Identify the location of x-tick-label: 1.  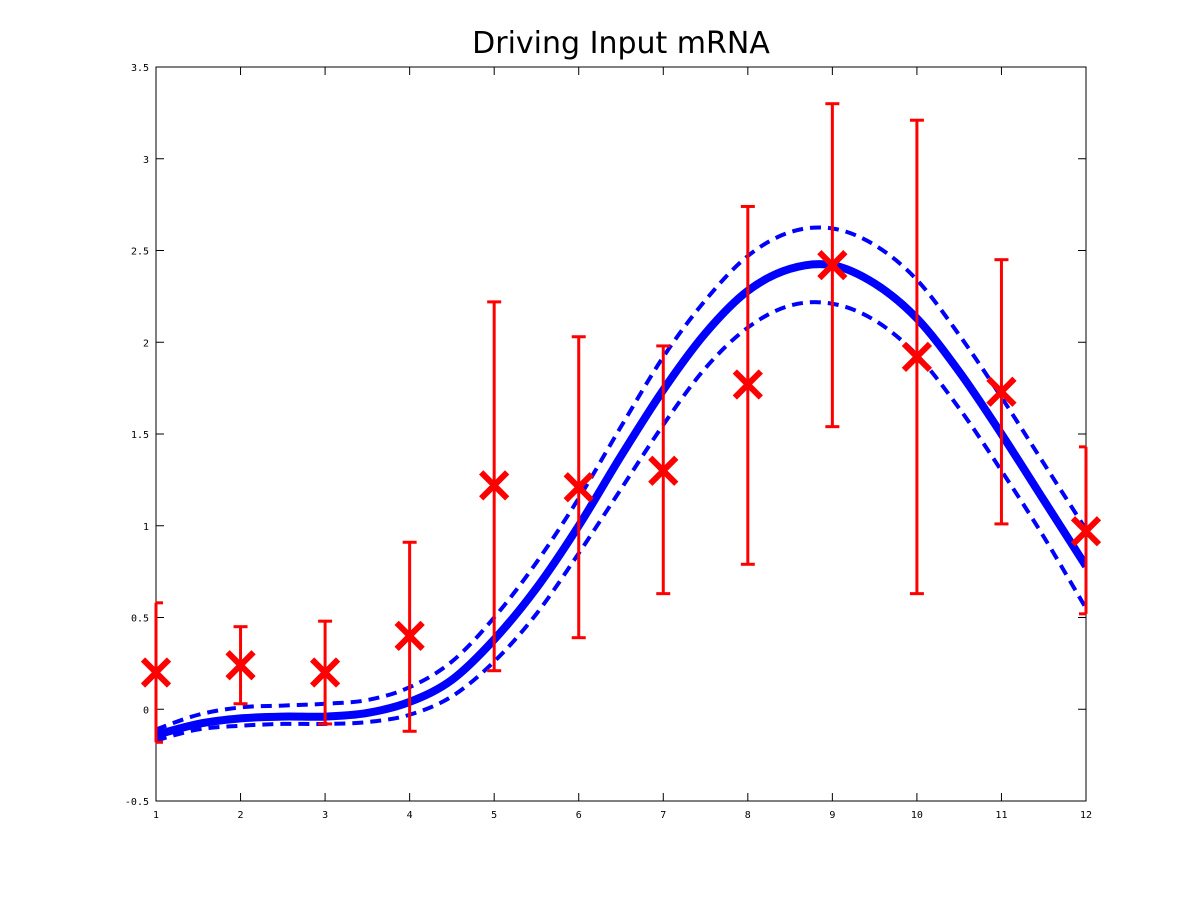
(156, 815).